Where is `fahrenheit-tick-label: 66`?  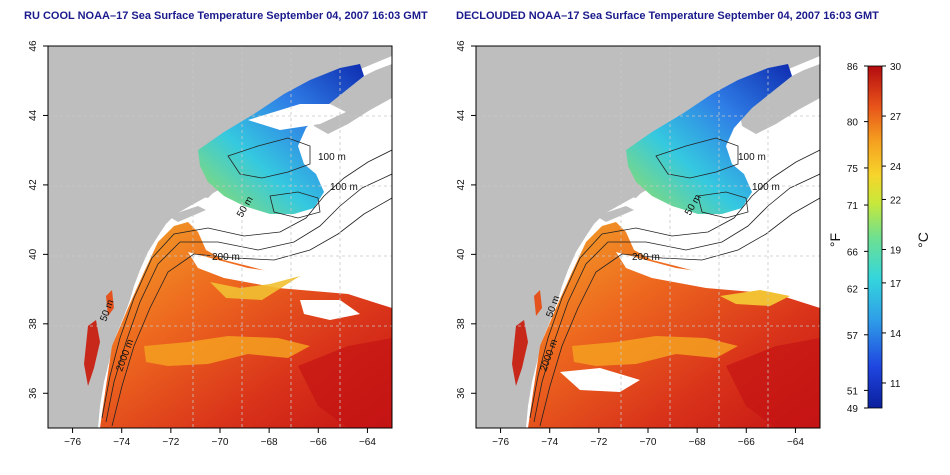 fahrenheit-tick-label: 66 is located at coordinates (853, 252).